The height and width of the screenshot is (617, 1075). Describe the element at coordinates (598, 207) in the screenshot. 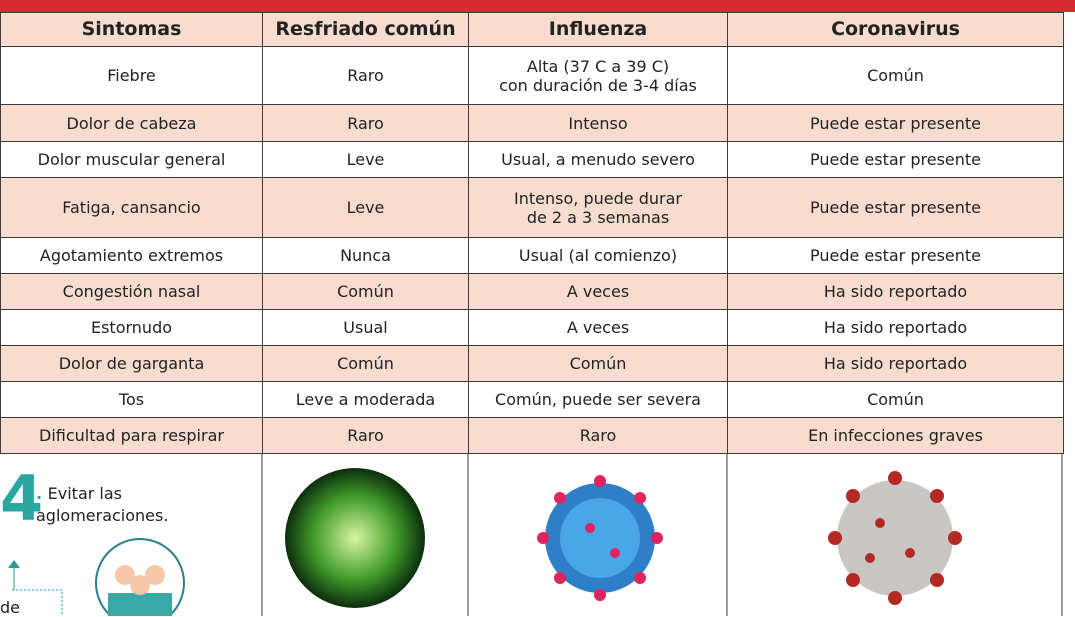

I see `table-cell: Intenso, puede durar de 2 a 3 semanas` at that location.